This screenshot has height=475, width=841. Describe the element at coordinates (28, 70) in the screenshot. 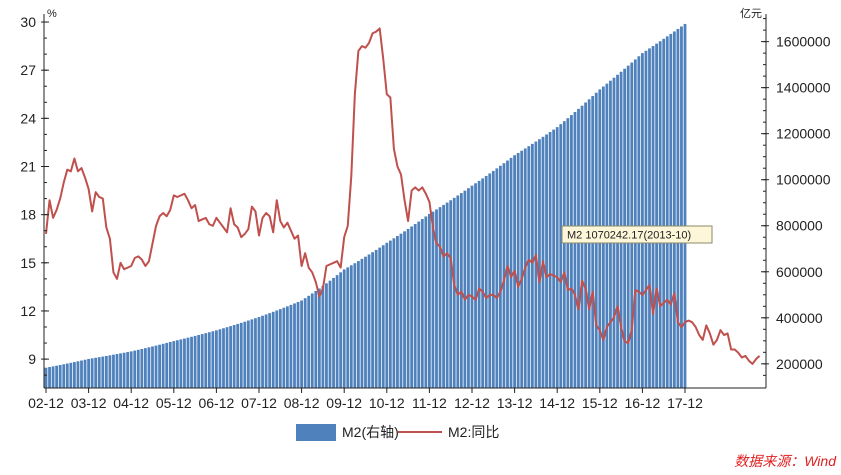

I see `left-tick-label: 27` at that location.